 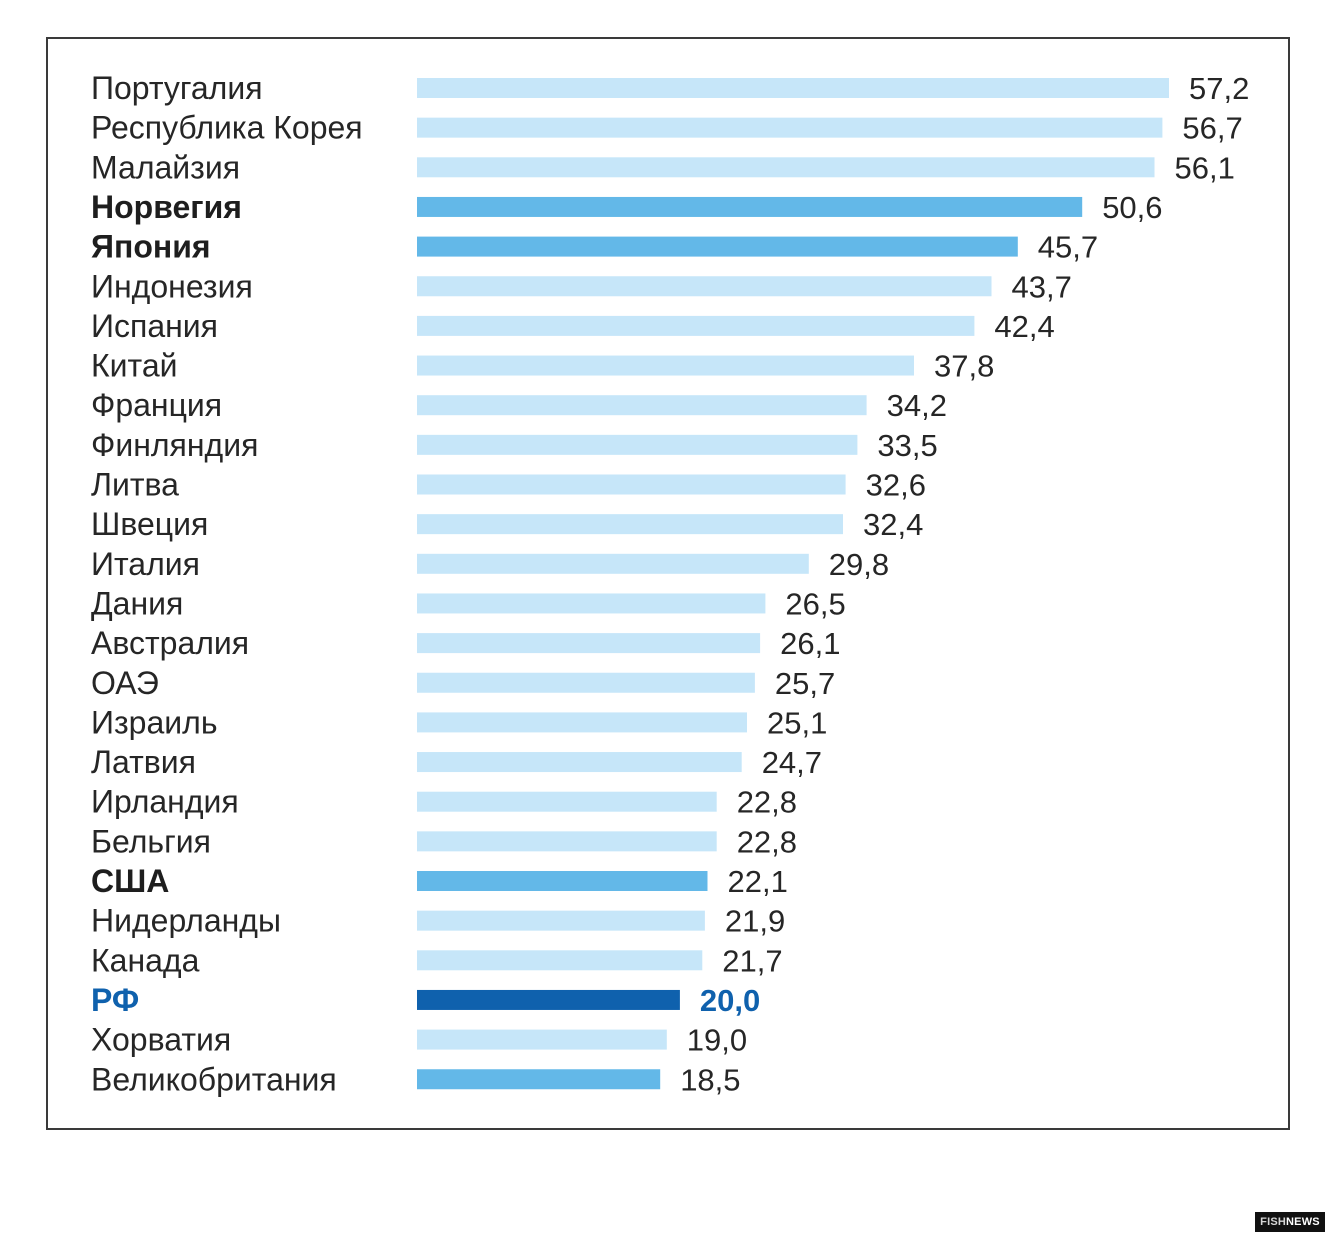 What do you see at coordinates (1068, 247) in the screenshot?
I see `value-label: 45,7` at bounding box center [1068, 247].